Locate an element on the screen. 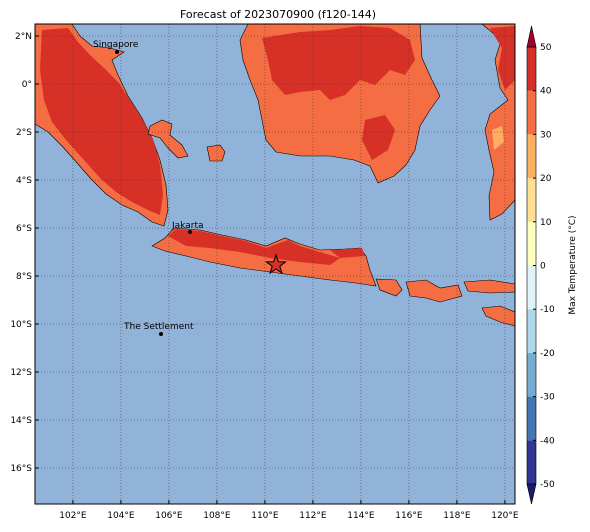  colorbar-tick-label: -20 is located at coordinates (547, 354).